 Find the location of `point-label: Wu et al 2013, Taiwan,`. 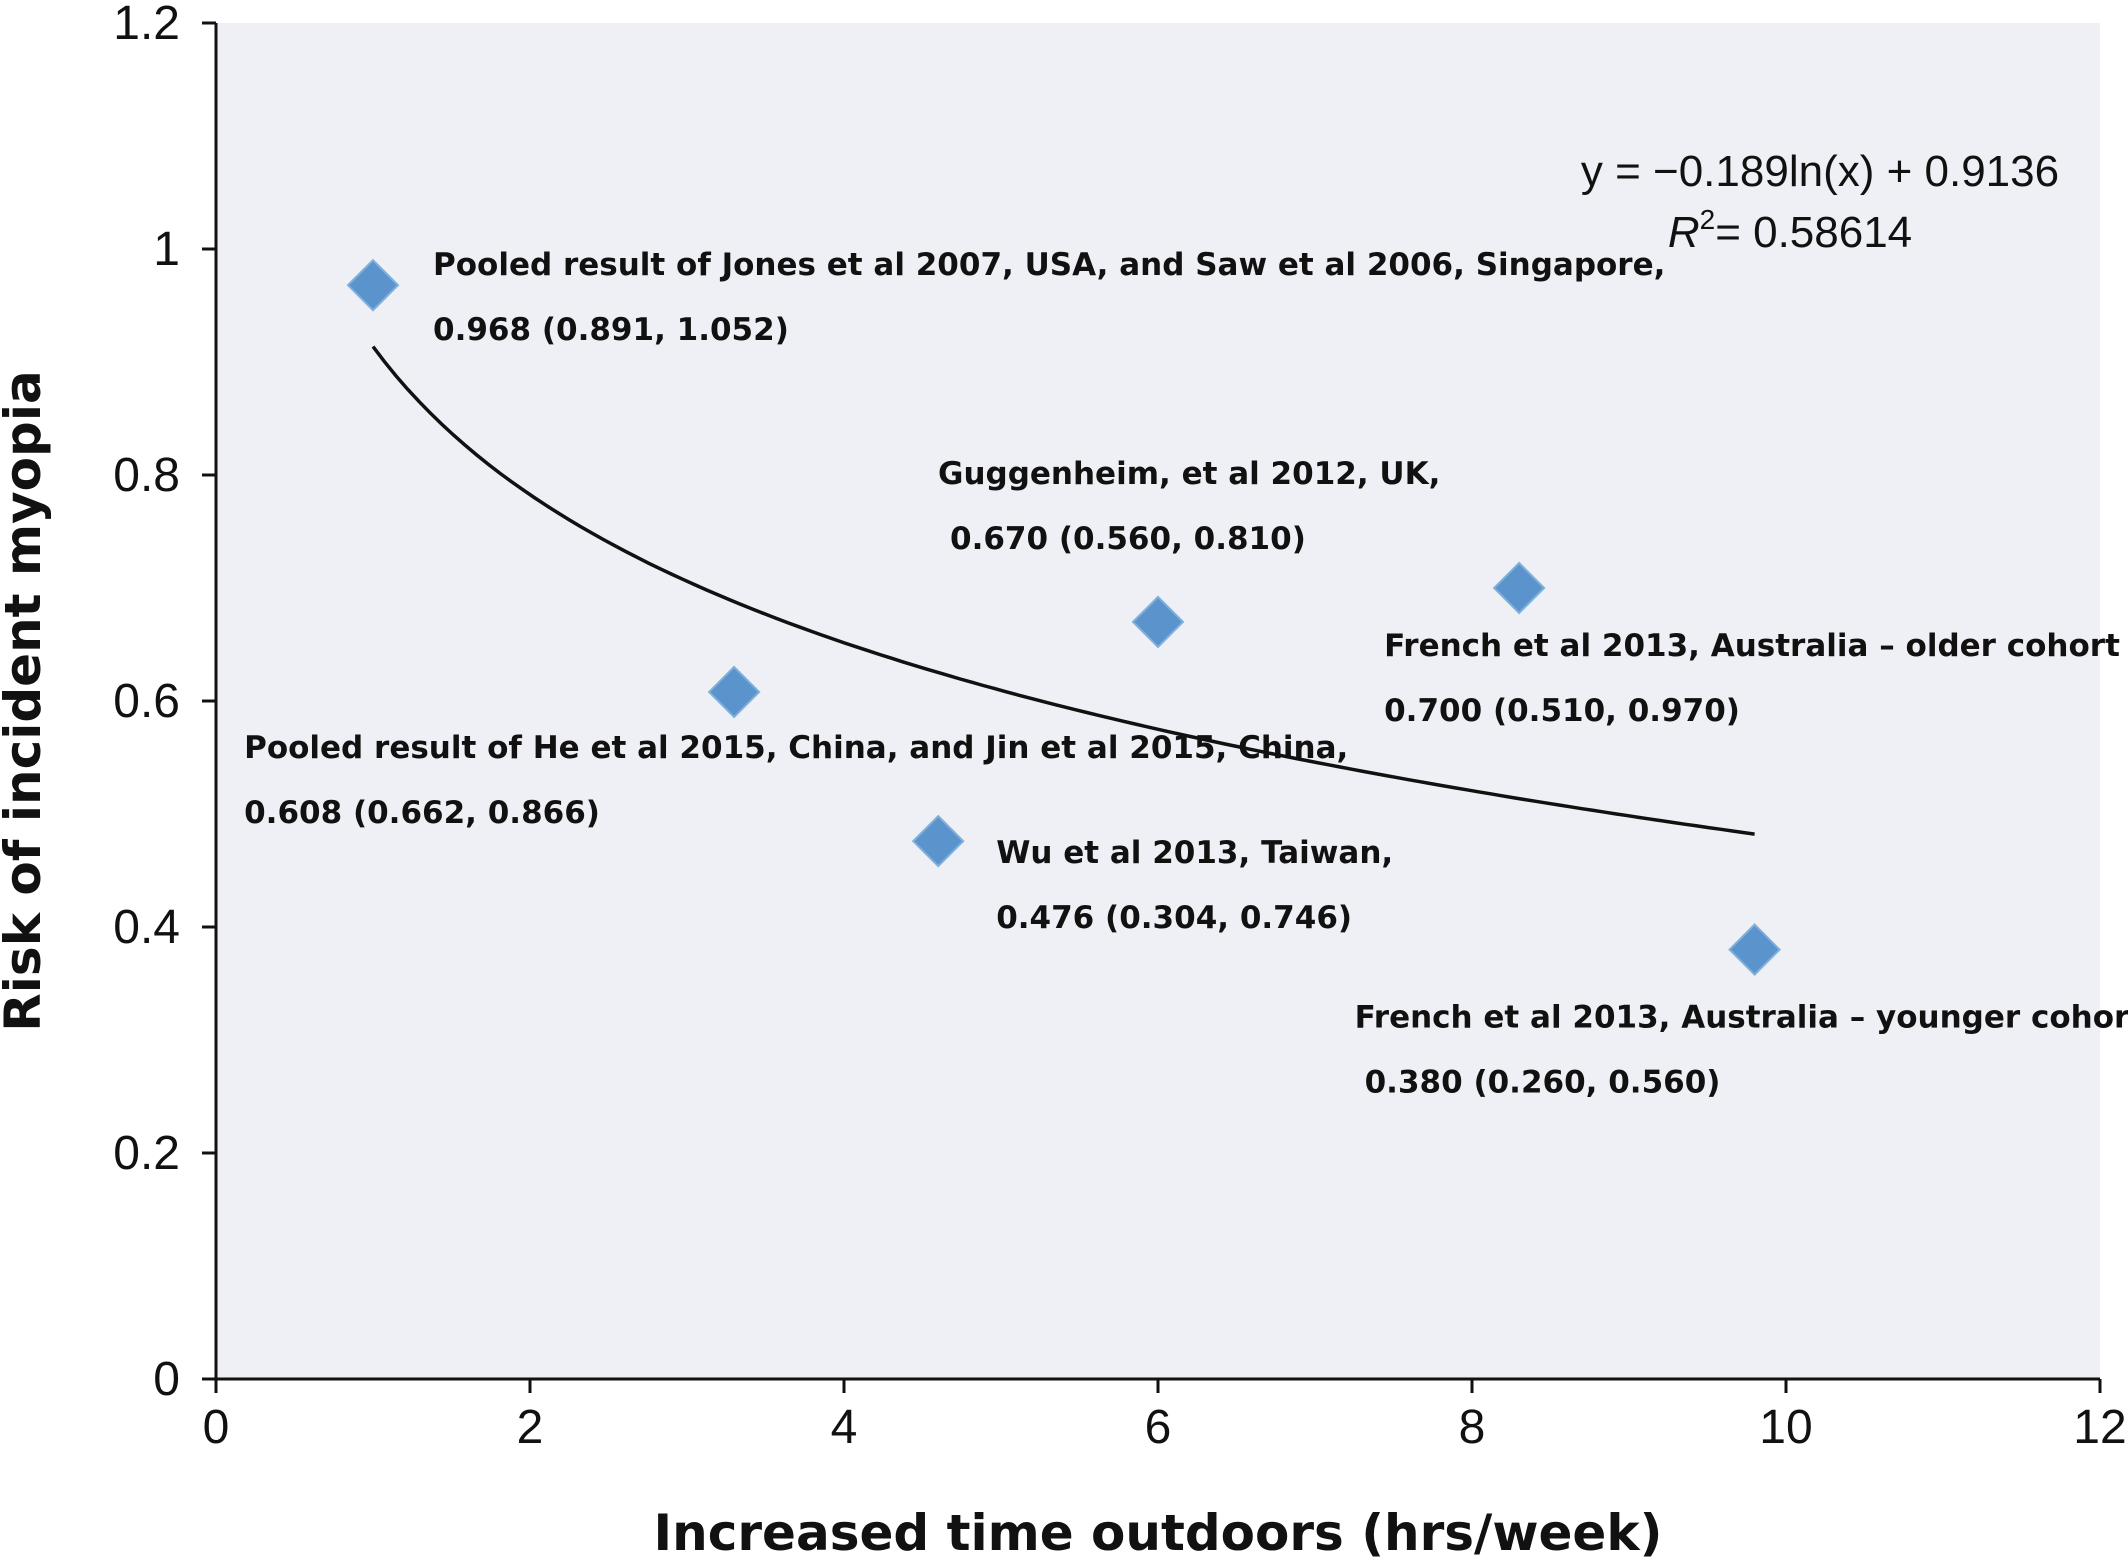

point-label: Wu et al 2013, Taiwan, is located at coordinates (1194, 853).